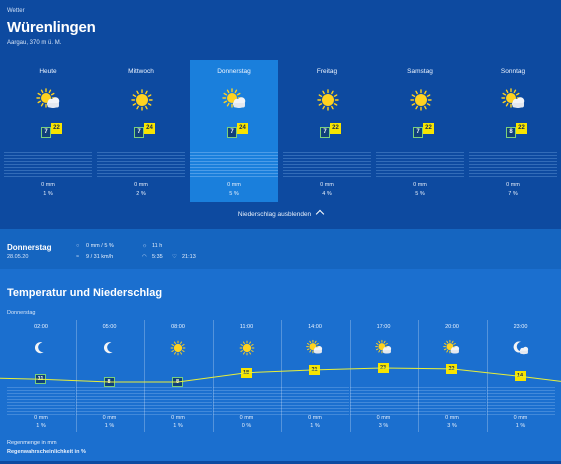 The image size is (561, 464). What do you see at coordinates (184, 257) in the screenshot?
I see `detail-sunset: ♡ 21:13` at bounding box center [184, 257].